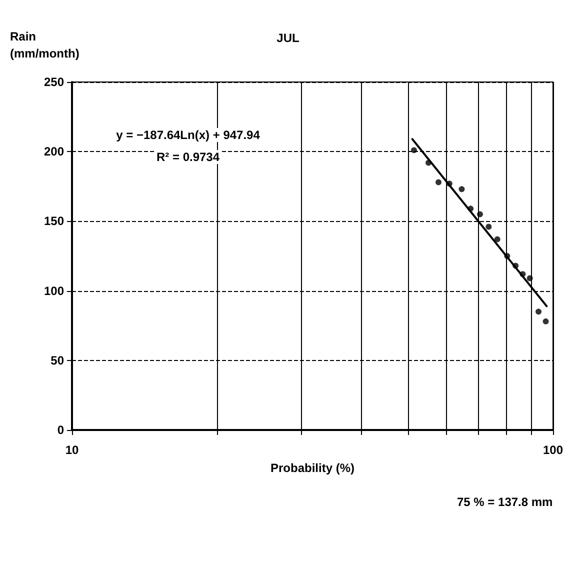 Image resolution: width=572 pixels, height=567 pixels. I want to click on y-tick-label: 250, so click(54, 82).